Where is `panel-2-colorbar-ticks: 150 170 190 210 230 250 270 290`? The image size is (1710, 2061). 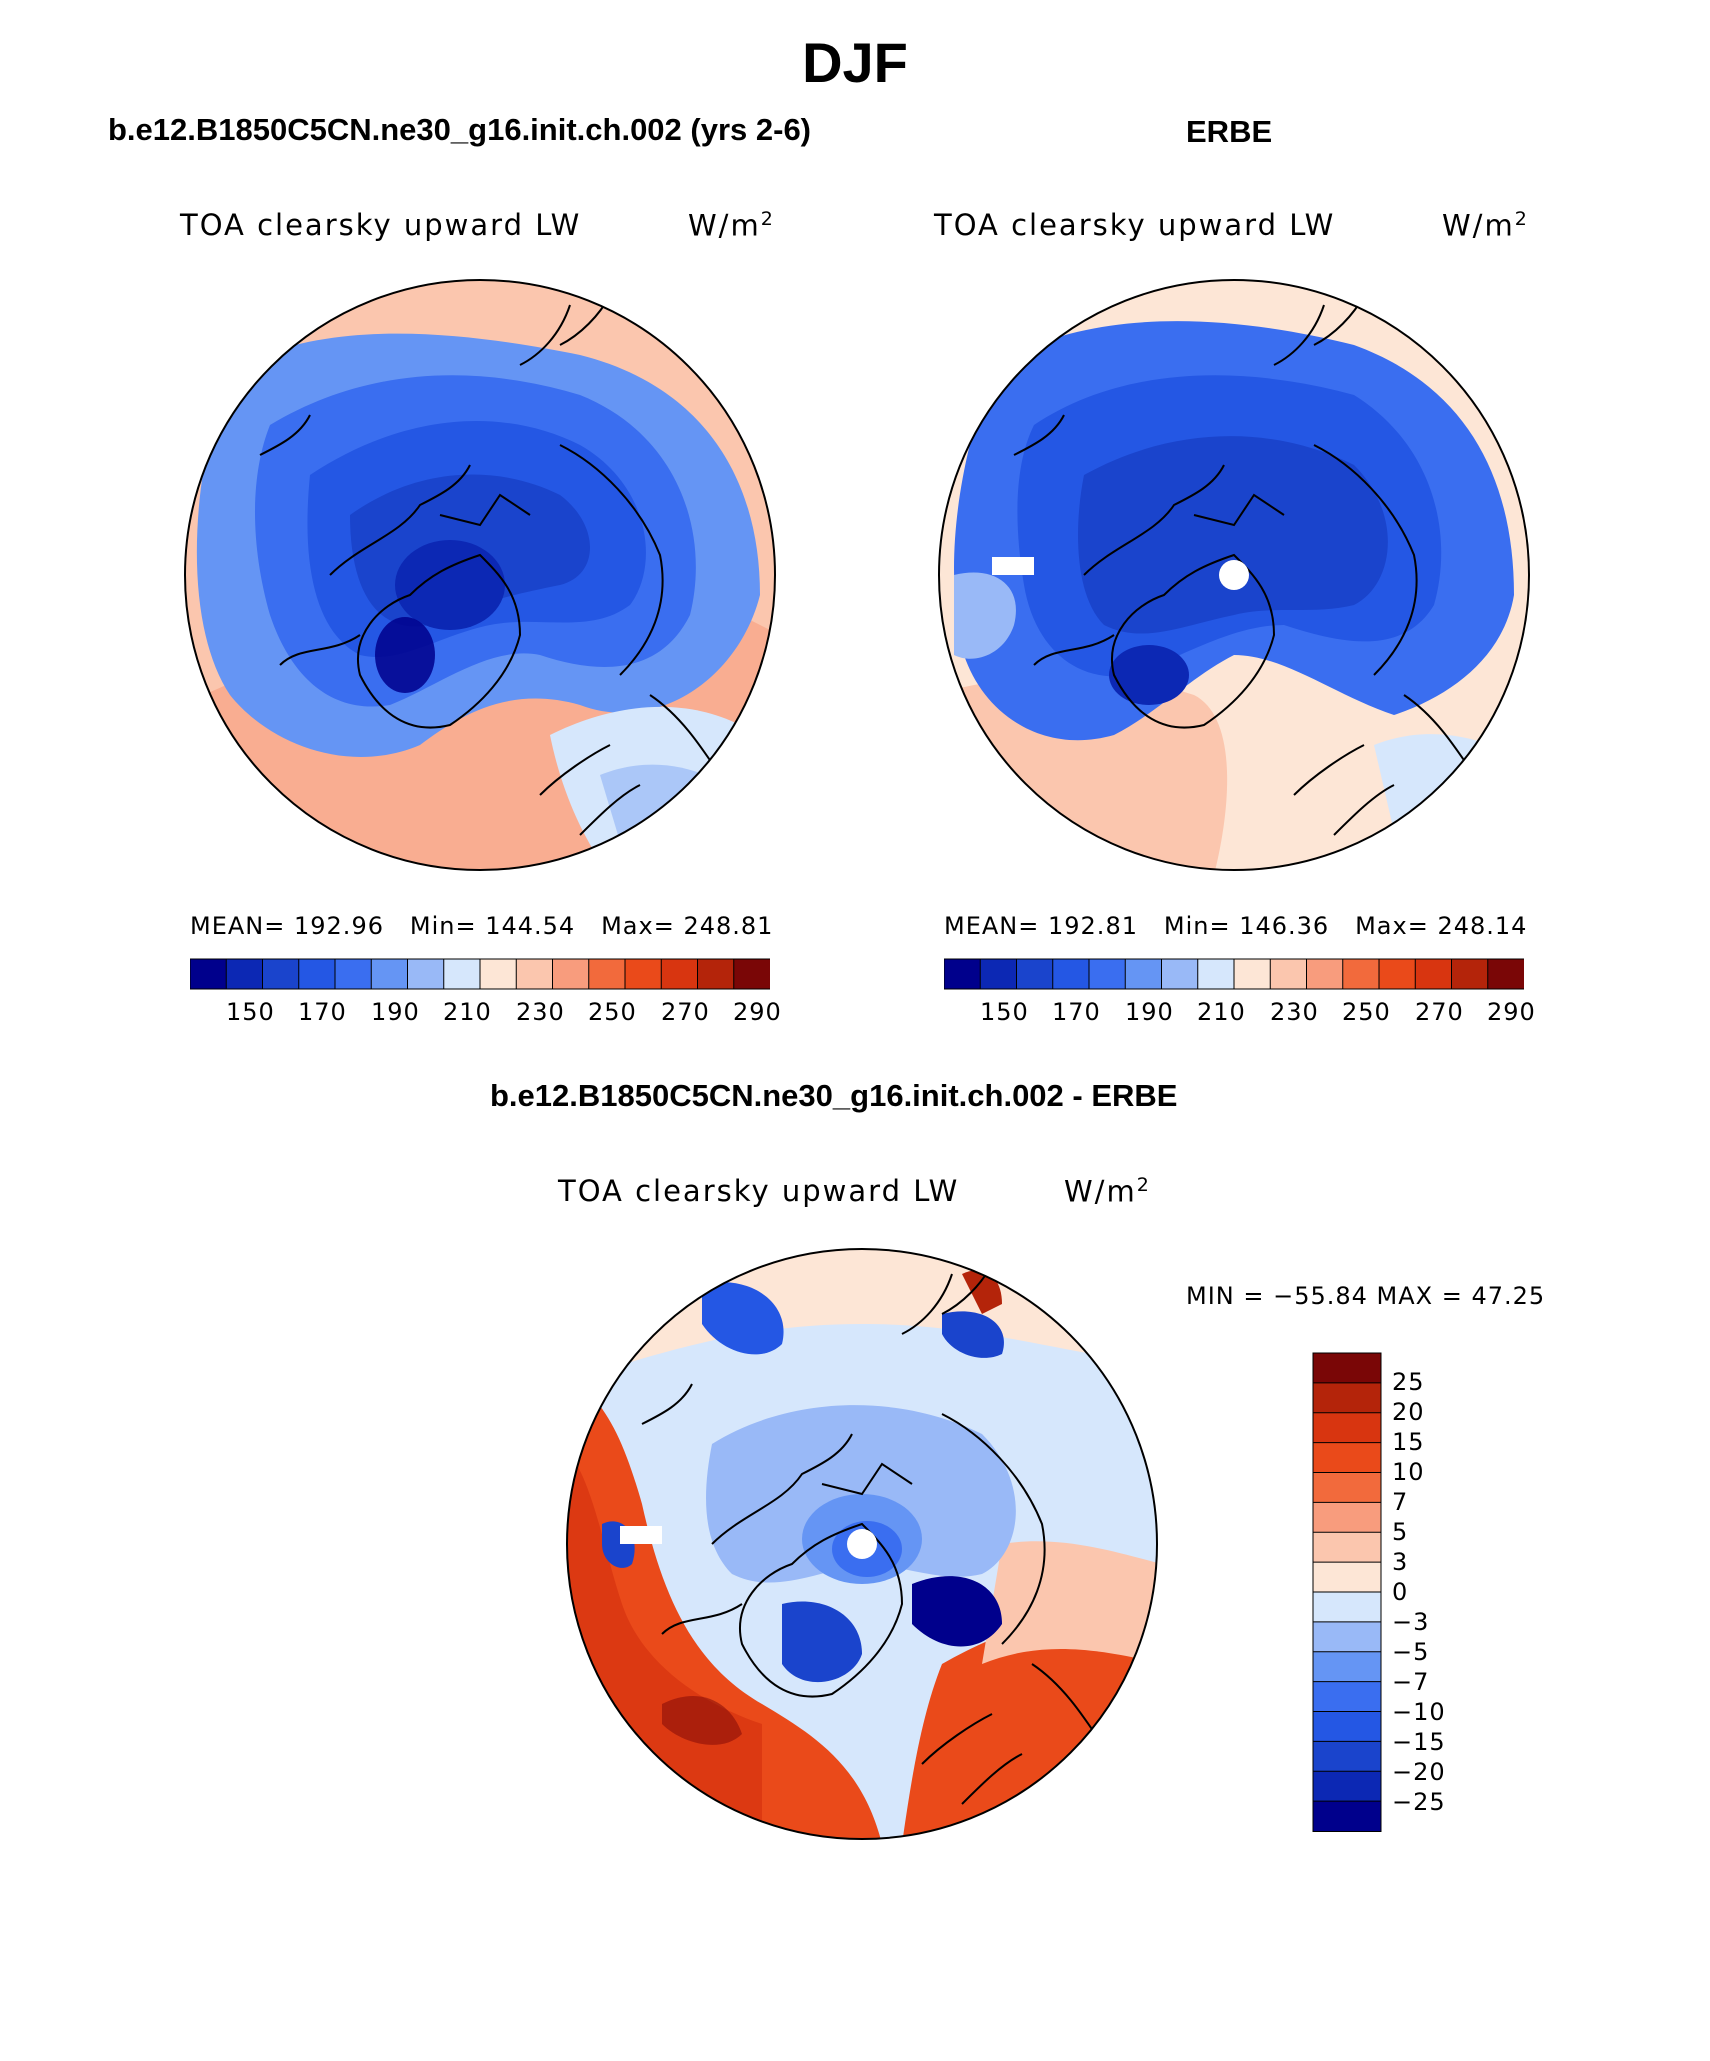
panel-2-colorbar-ticks: 150 170 190 210 230 250 270 290 is located at coordinates (1239, 1013).